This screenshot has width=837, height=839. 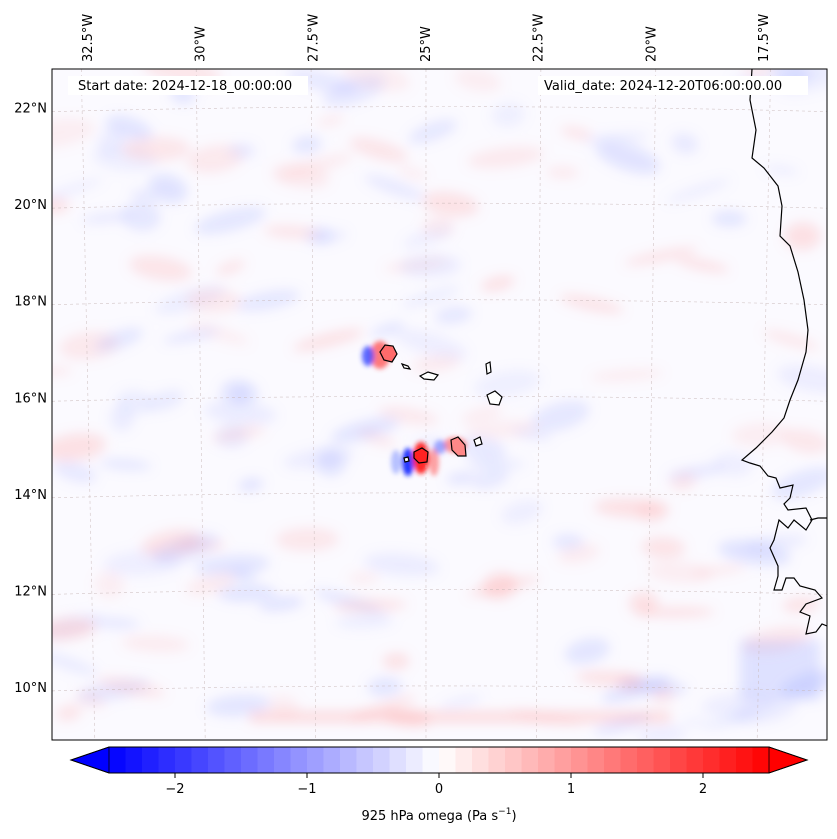 What do you see at coordinates (306, 789) in the screenshot?
I see `colorbar-tick-label: −1` at bounding box center [306, 789].